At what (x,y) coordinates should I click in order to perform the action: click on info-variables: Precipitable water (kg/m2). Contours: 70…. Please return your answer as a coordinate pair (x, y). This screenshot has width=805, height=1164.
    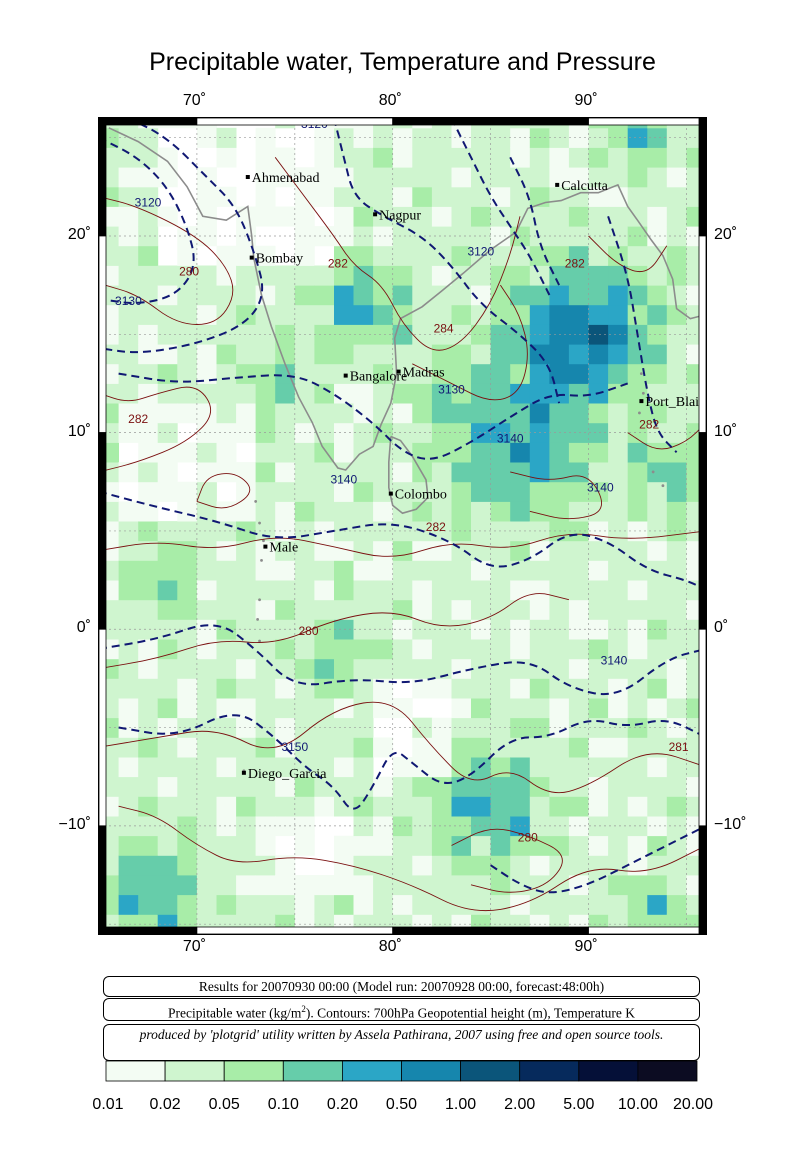
    Looking at the image, I should click on (401, 1009).